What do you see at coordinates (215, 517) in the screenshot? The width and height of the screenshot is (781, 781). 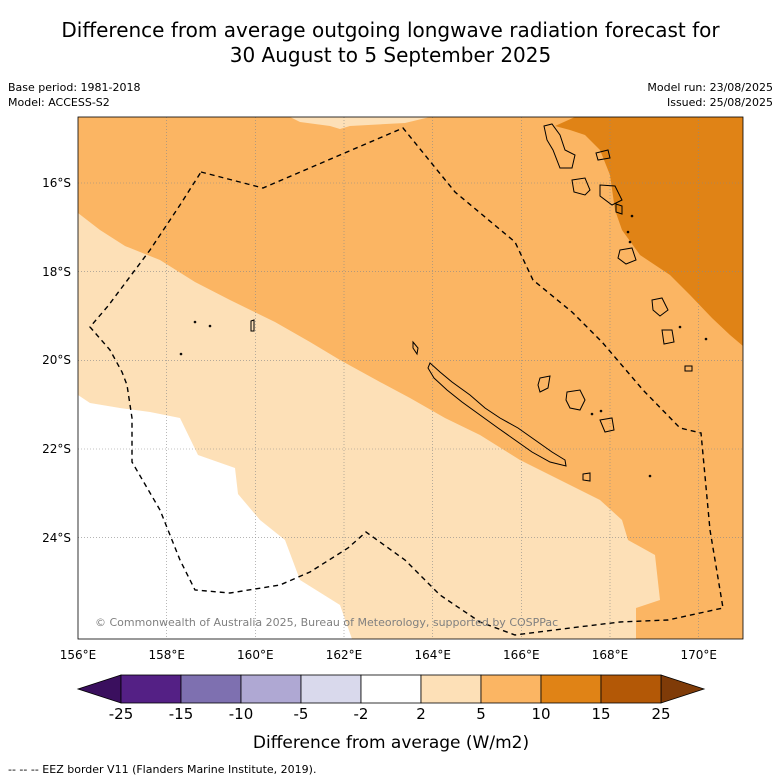 I see `anomaly-band-neutral` at bounding box center [215, 517].